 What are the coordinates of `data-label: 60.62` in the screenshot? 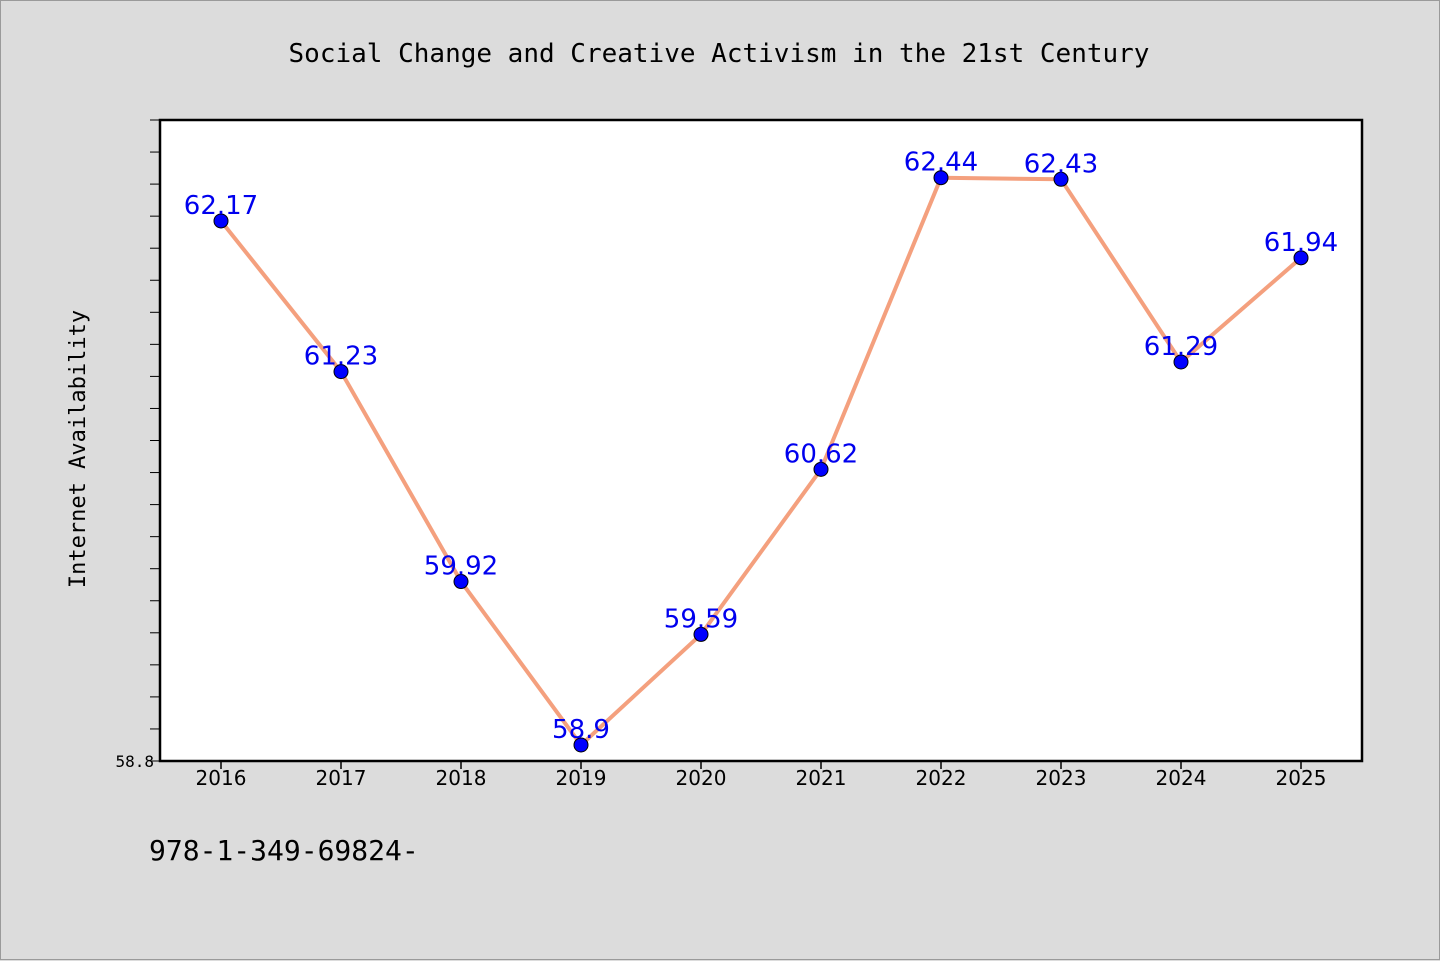 It's located at (821, 454).